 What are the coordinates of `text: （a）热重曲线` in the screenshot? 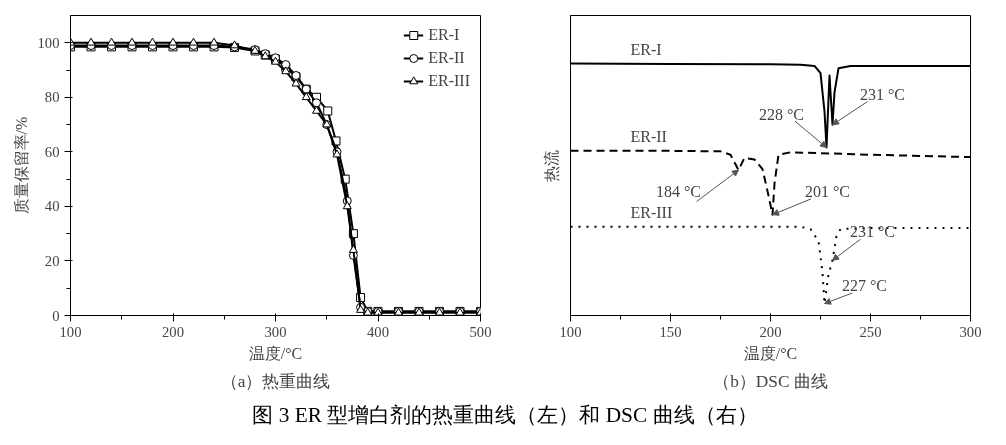 It's located at (275, 381).